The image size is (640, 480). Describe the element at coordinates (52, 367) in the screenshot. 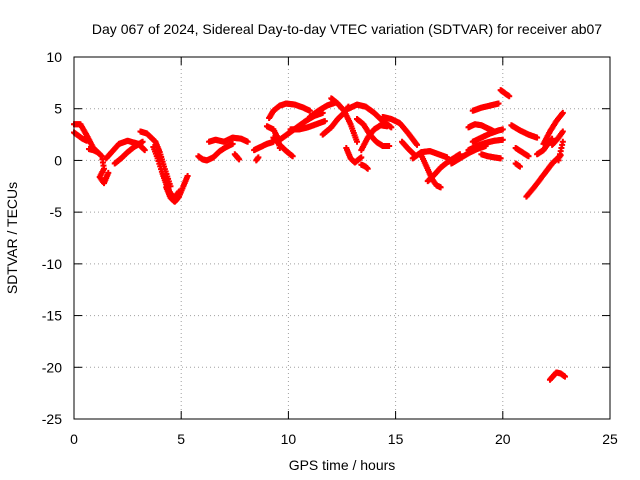

I see `y-tick-label: -20` at that location.